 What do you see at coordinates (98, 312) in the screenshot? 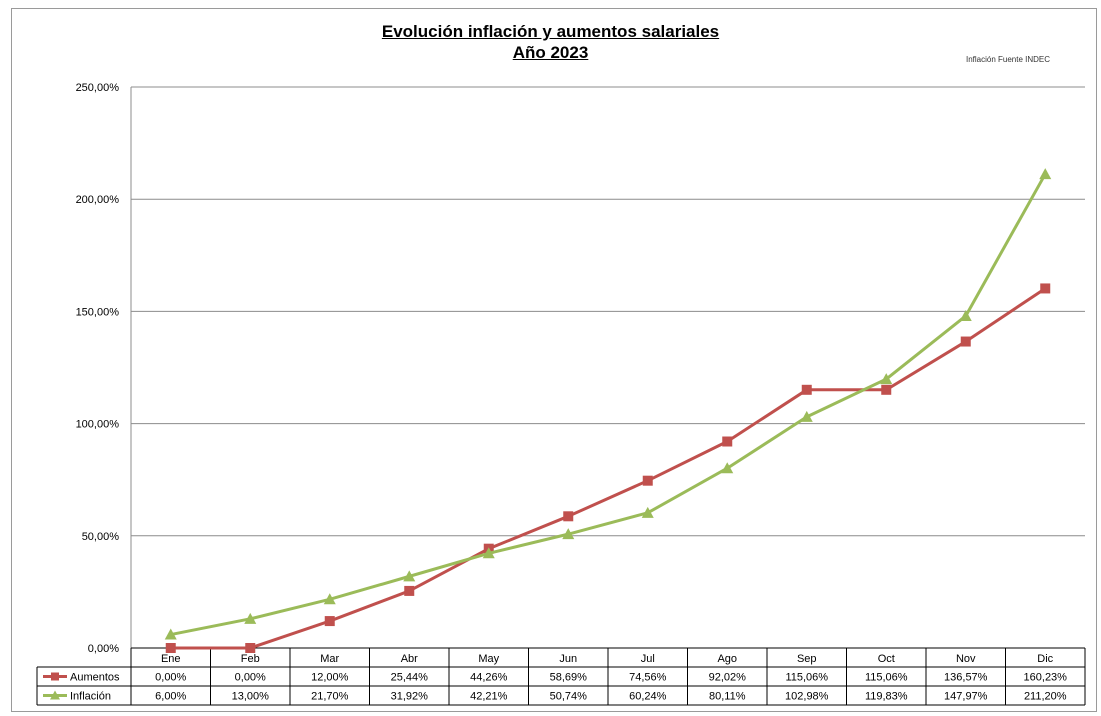
I see `y-tick-label: 150,00%` at bounding box center [98, 312].